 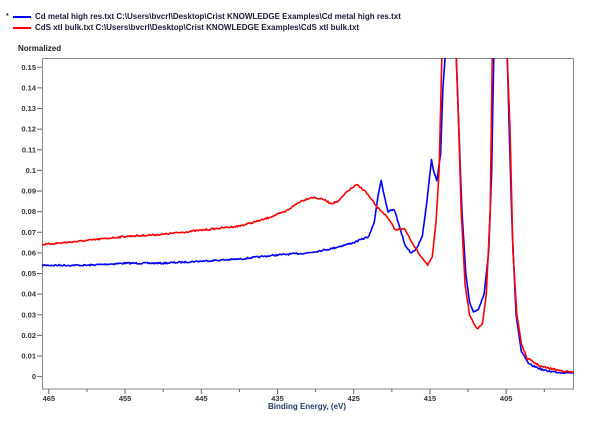 I want to click on y-tick-label: 0.04, so click(x=28, y=294).